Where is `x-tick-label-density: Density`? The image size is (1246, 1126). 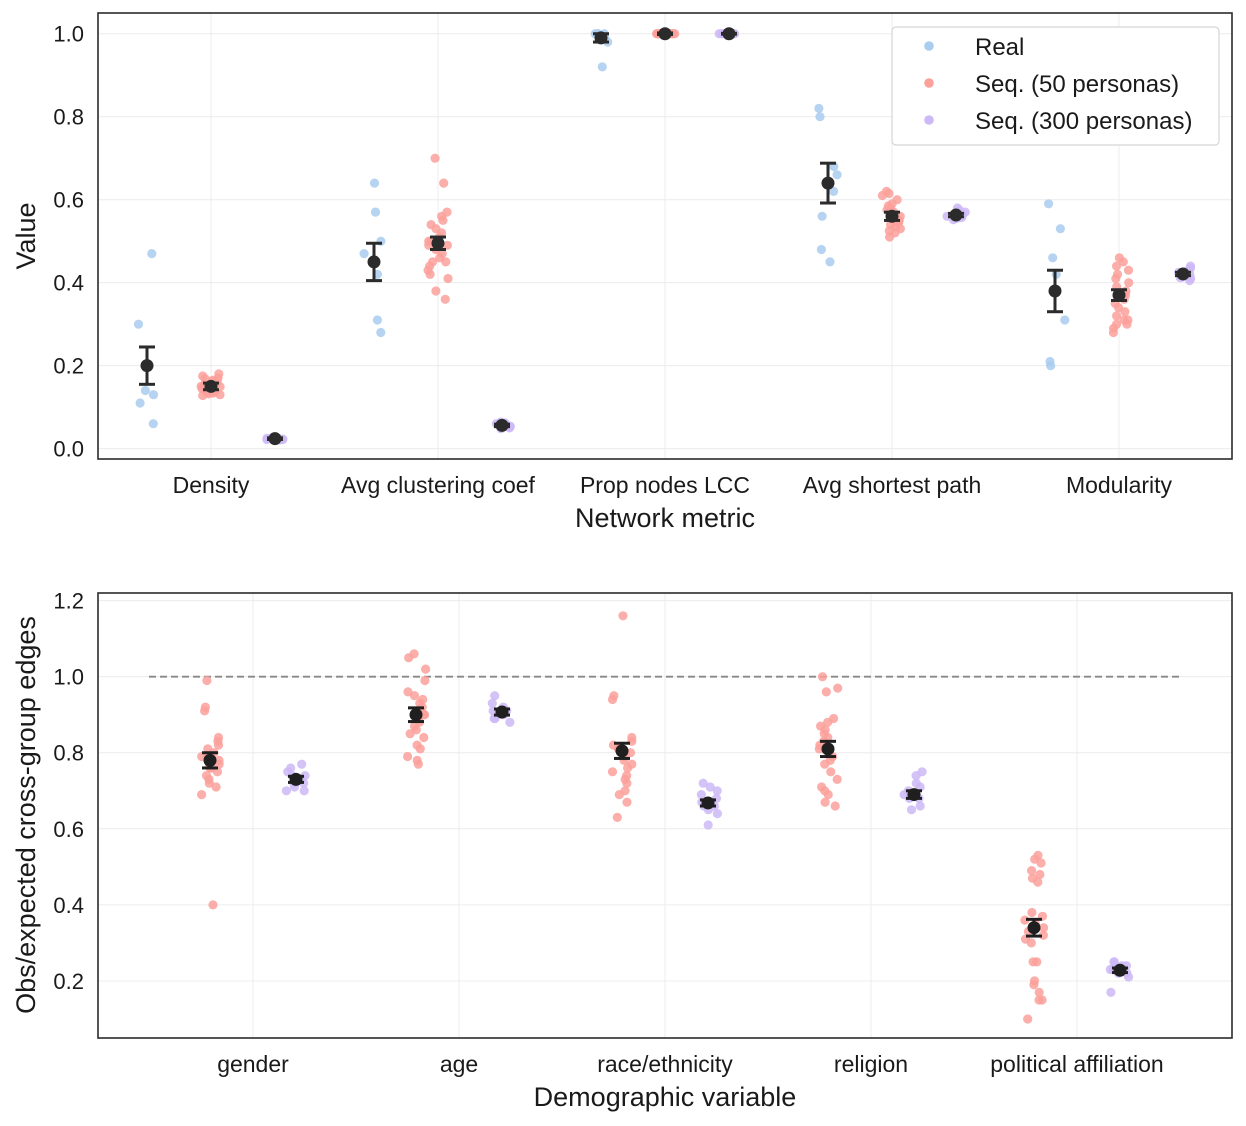 x-tick-label-density: Density is located at coordinates (211, 485).